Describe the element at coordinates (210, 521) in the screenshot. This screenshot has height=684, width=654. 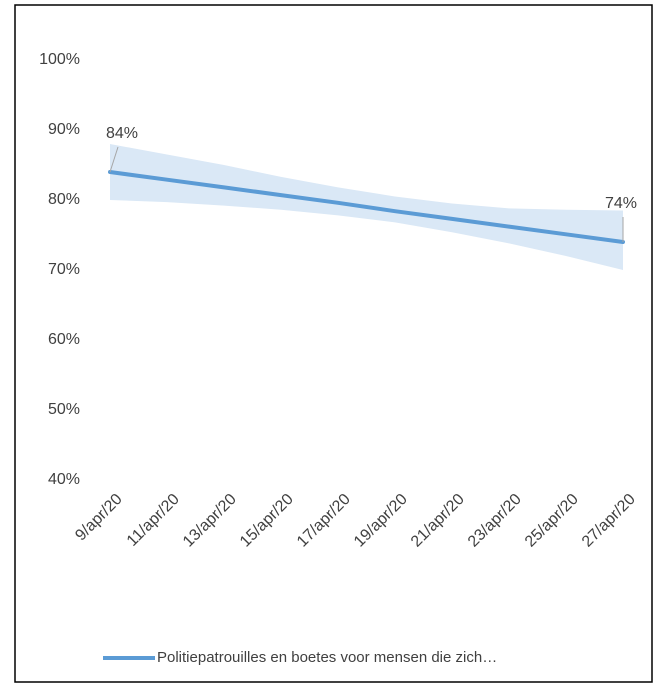
I see `x-tick-label: 13/apr/20` at that location.